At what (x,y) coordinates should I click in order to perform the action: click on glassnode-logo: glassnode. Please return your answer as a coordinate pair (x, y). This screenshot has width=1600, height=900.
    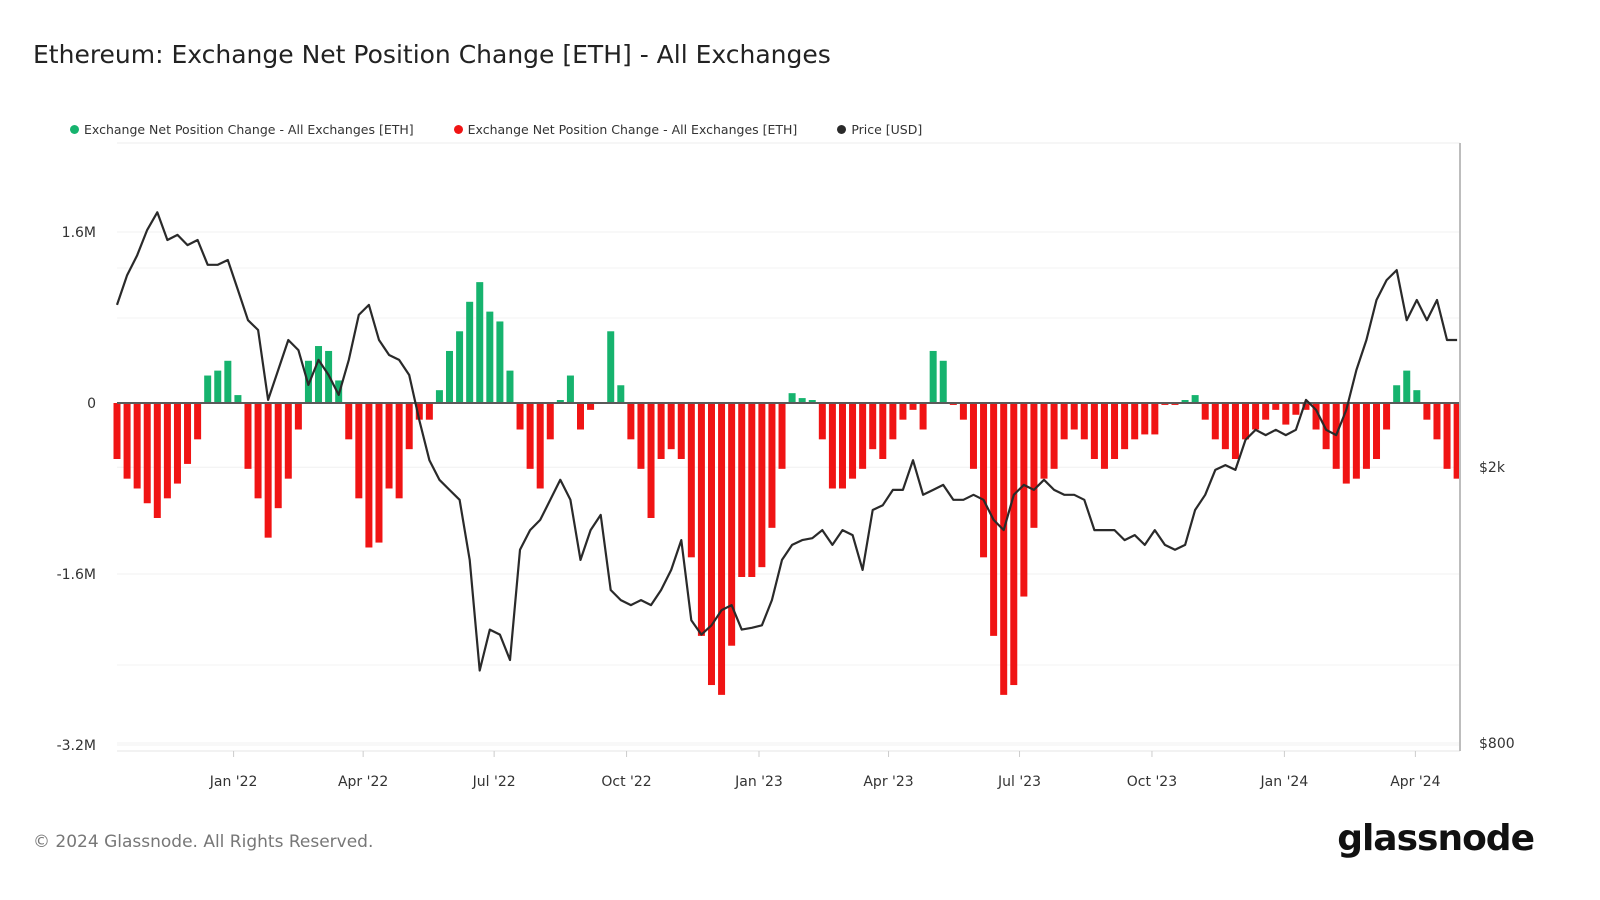
    Looking at the image, I should click on (1436, 838).